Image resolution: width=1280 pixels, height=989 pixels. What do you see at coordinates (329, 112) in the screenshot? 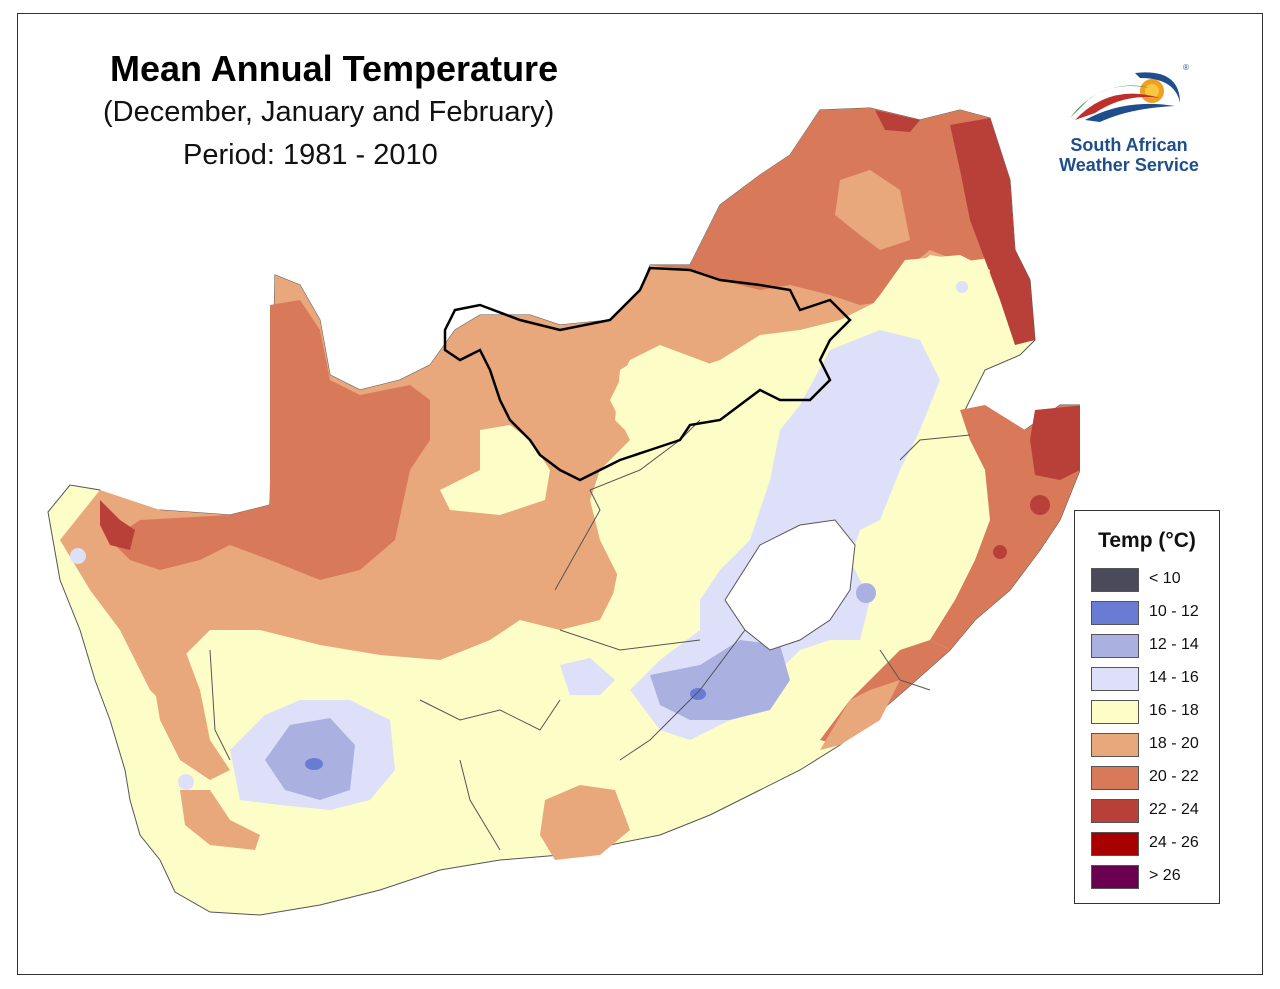
I see `map-subtitle: (December, January and February)` at bounding box center [329, 112].